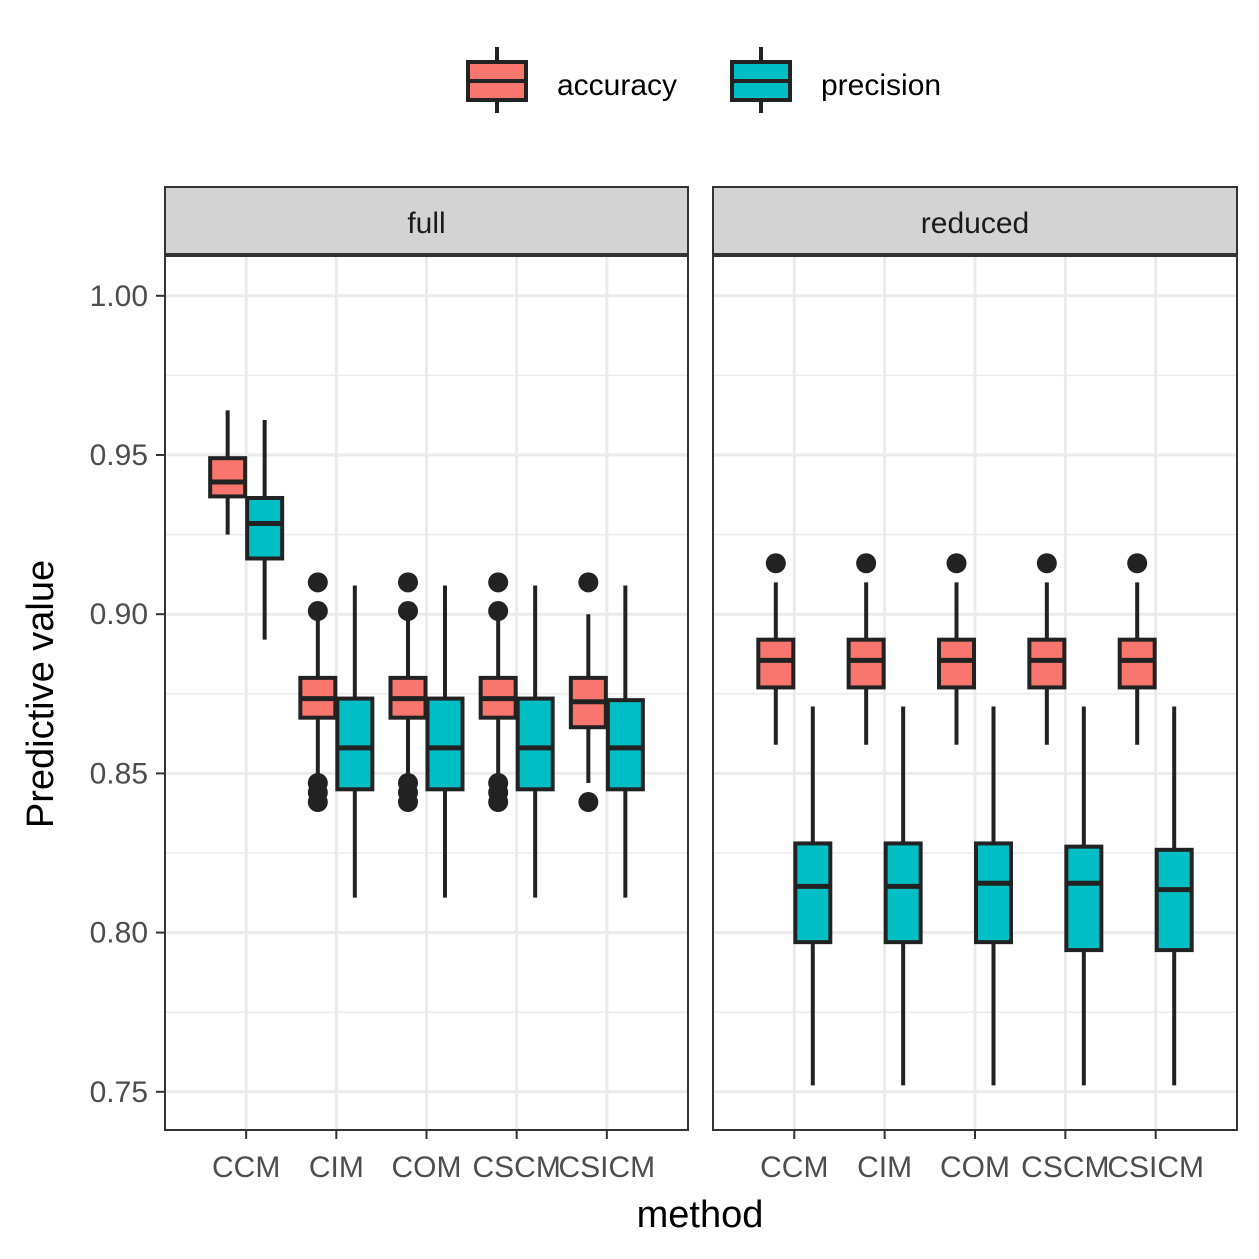  Describe the element at coordinates (426, 223) in the screenshot. I see `strip-label-full: full` at that location.